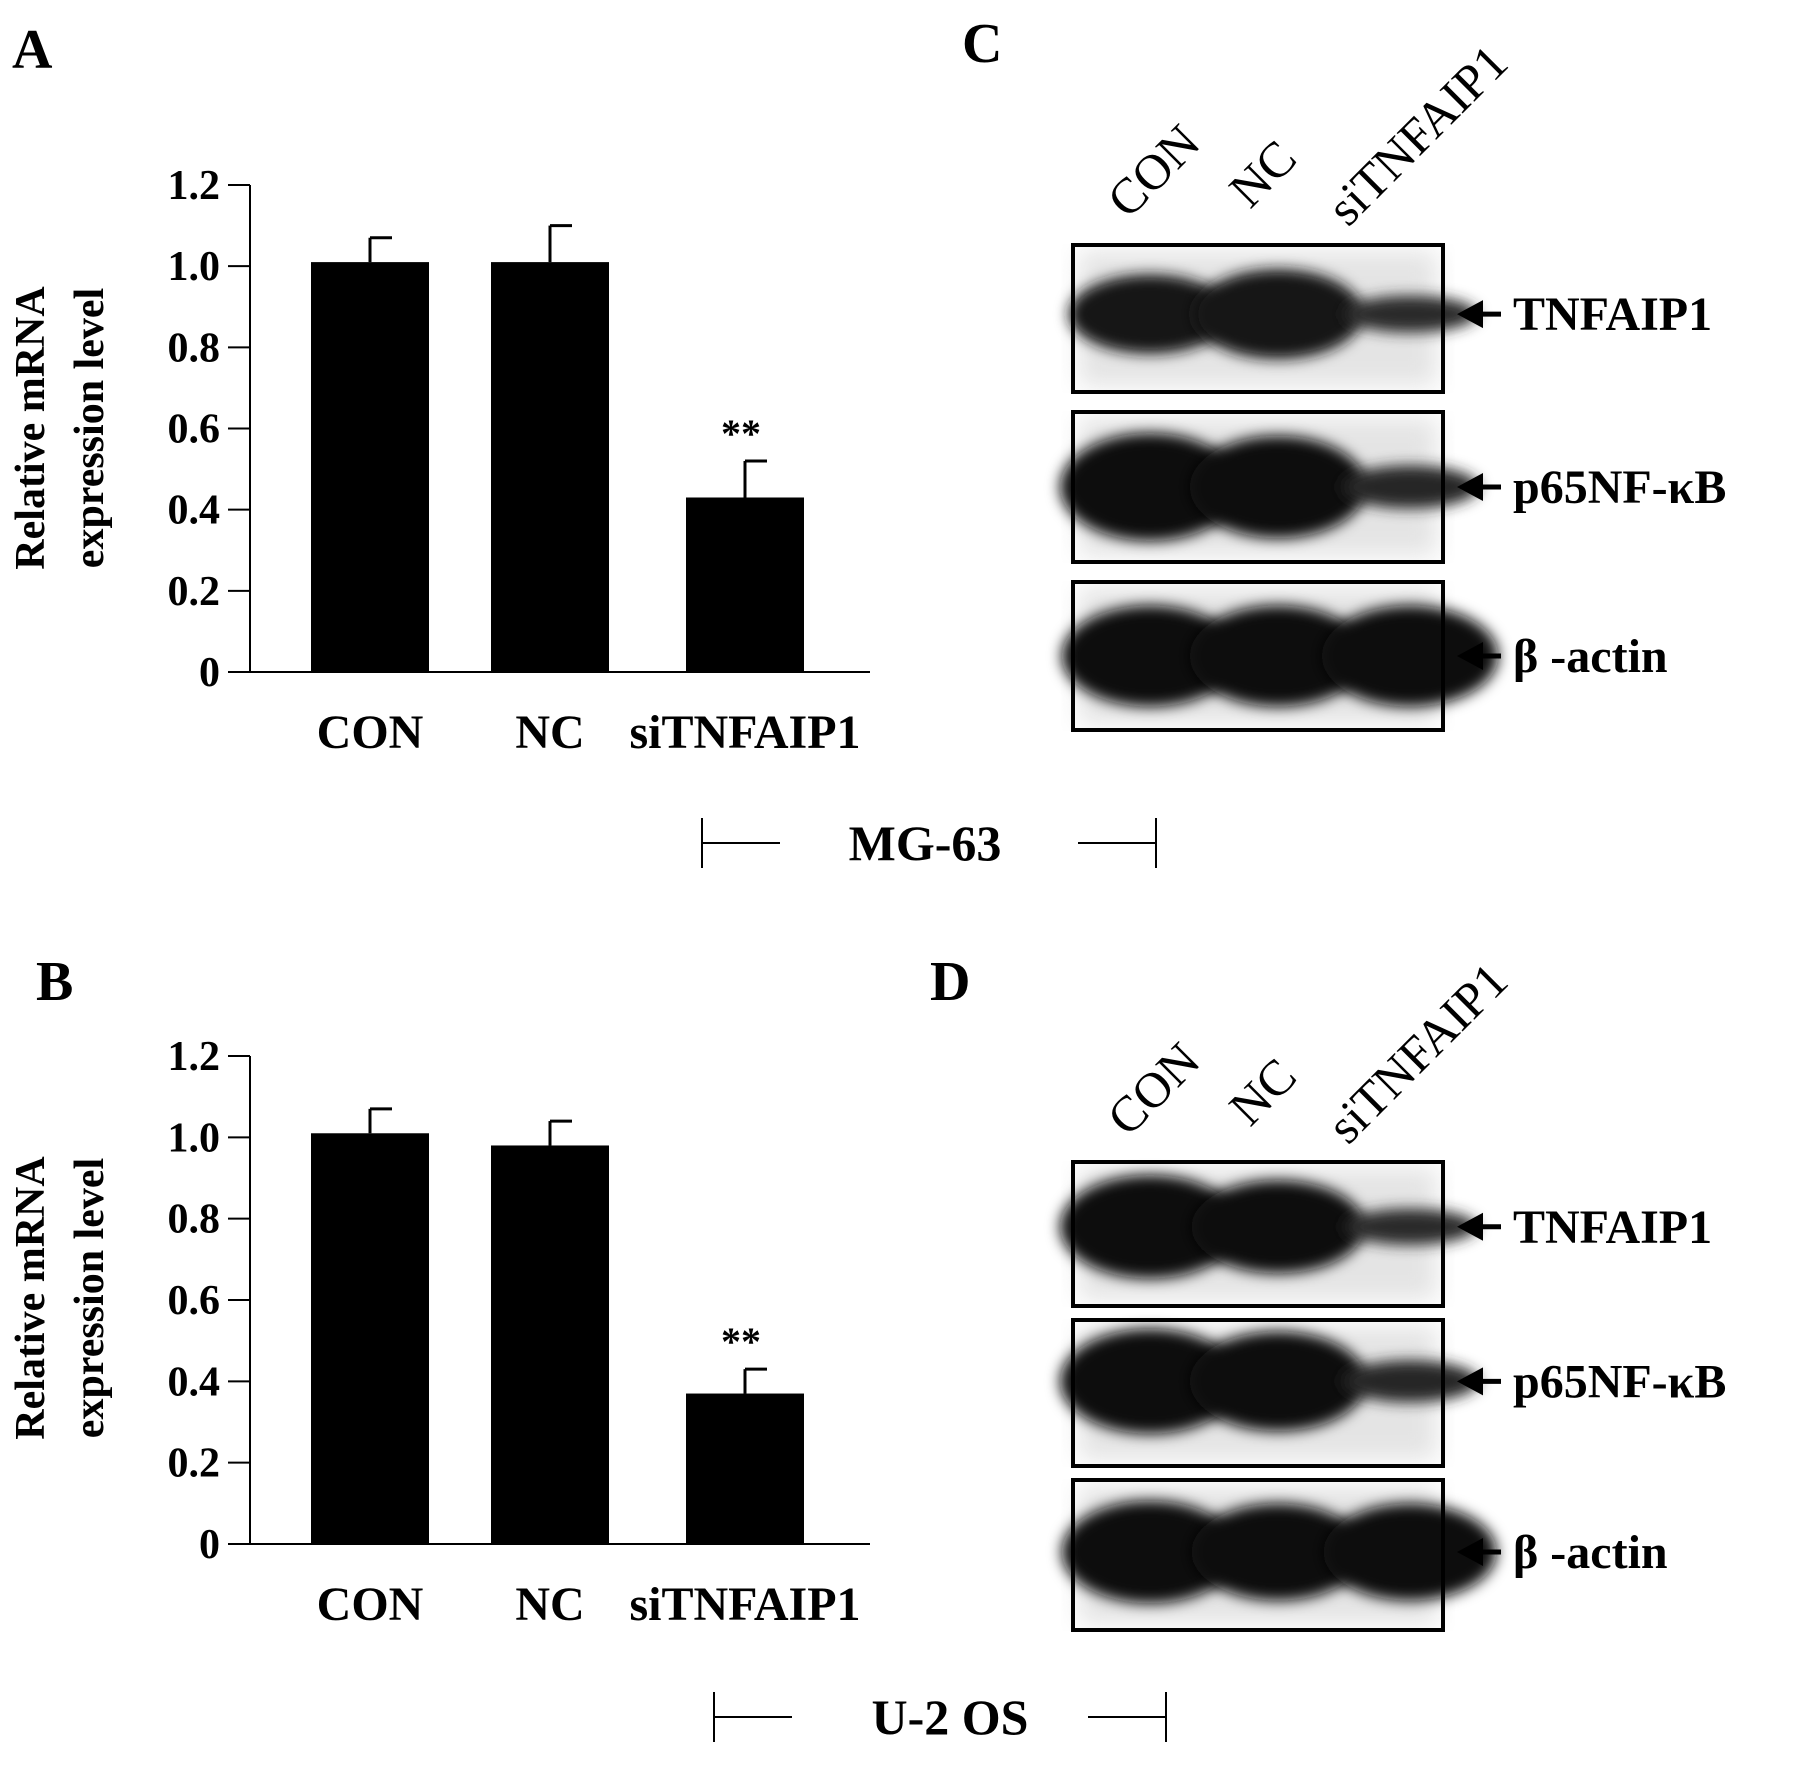 The height and width of the screenshot is (1765, 1795). I want to click on cell-line-bracket-bottom: U-2 OS, so click(940, 1717).